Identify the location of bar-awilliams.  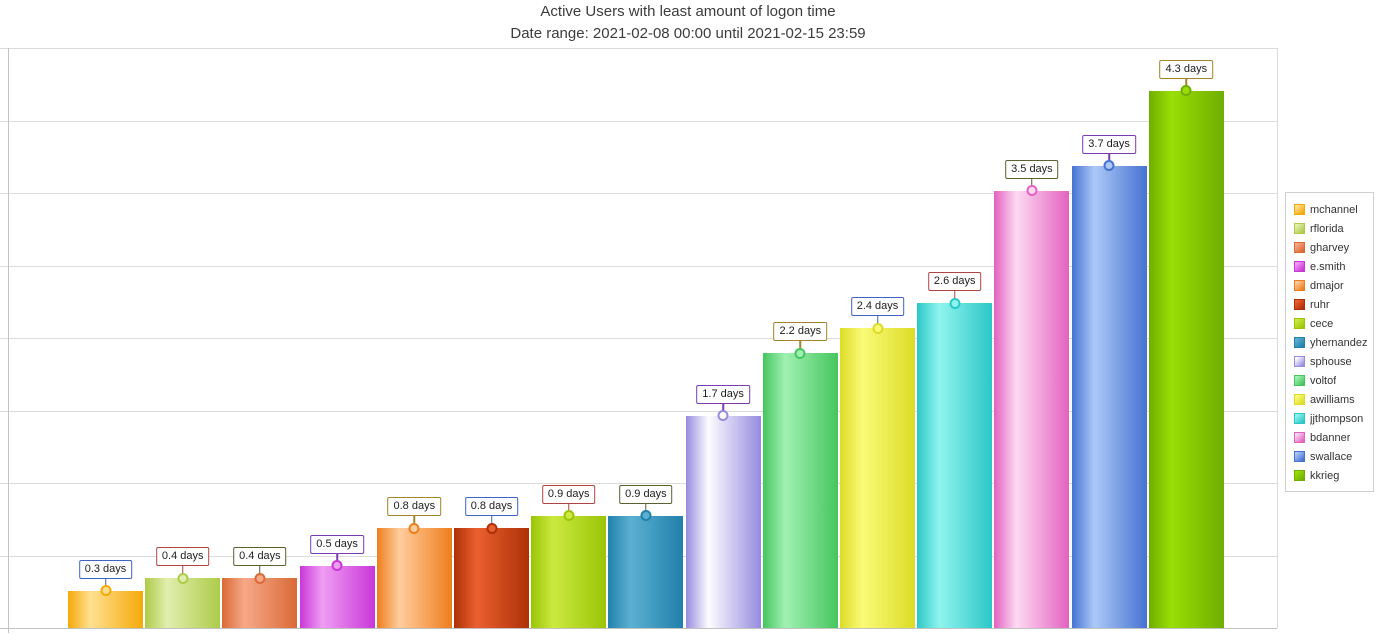
(877, 478).